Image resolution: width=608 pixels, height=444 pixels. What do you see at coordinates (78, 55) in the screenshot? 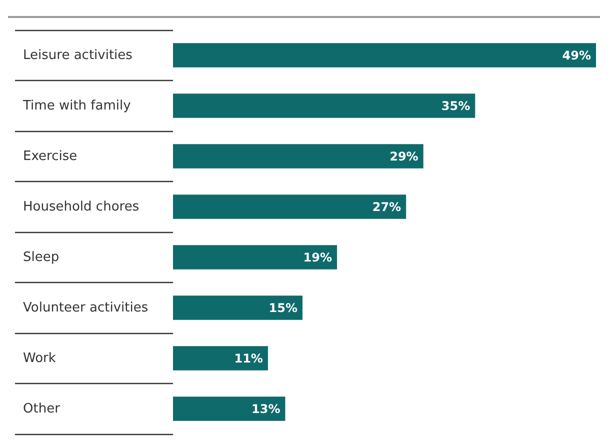
I see `y-tick-label: Leisure activities` at bounding box center [78, 55].